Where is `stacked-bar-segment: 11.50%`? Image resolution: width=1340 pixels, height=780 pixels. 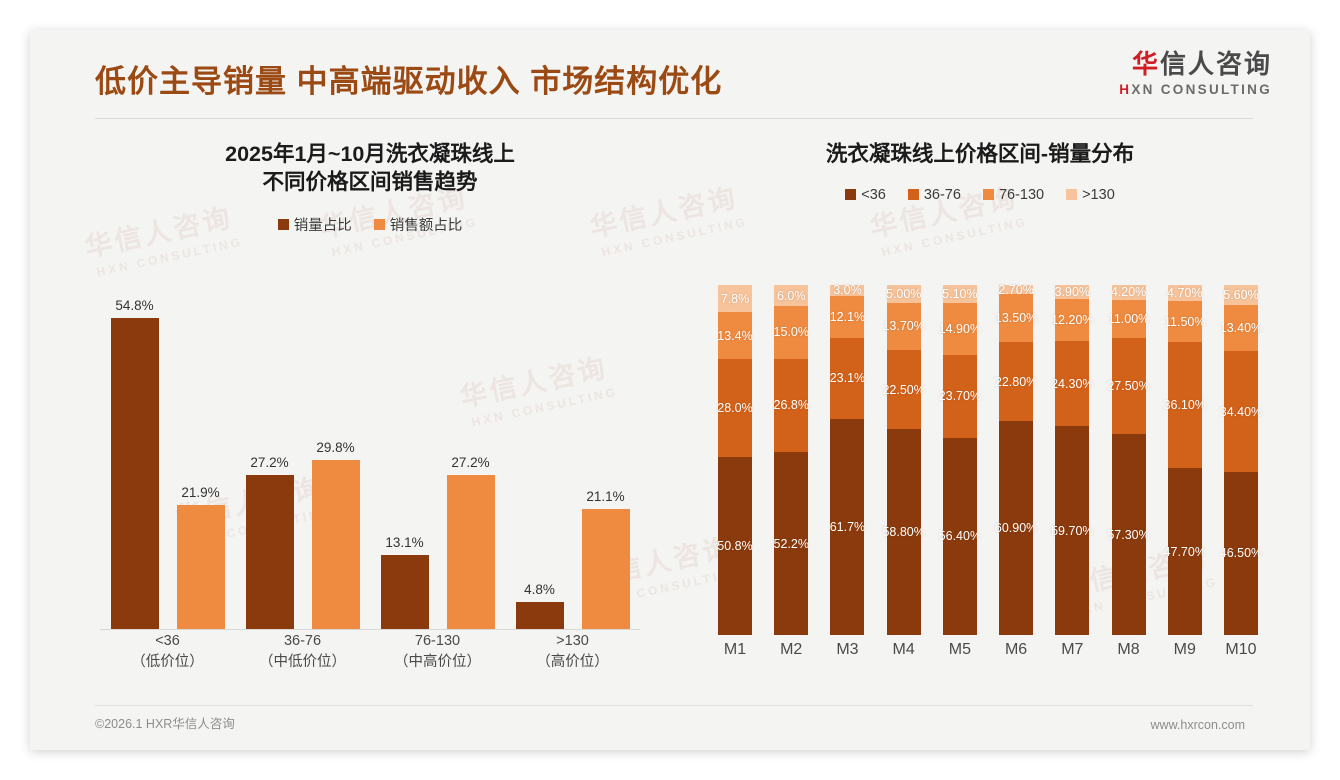
stacked-bar-segment: 11.50% is located at coordinates (1184, 321).